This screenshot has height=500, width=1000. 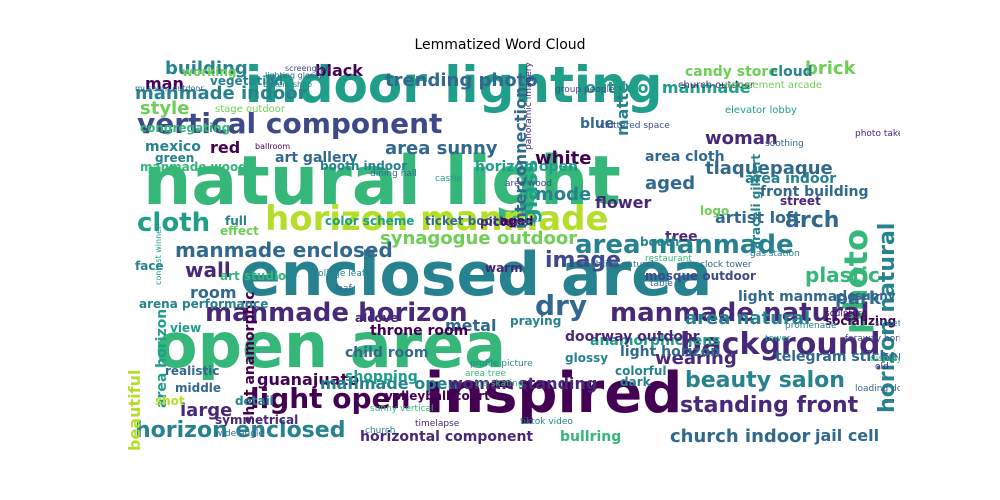 I want to click on word-ice-skating: ice skating, so click(x=499, y=384).